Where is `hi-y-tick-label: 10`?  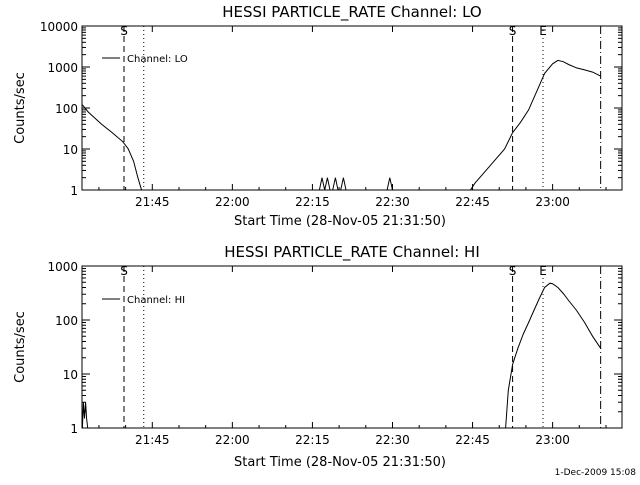 hi-y-tick-label: 10 is located at coordinates (70, 375).